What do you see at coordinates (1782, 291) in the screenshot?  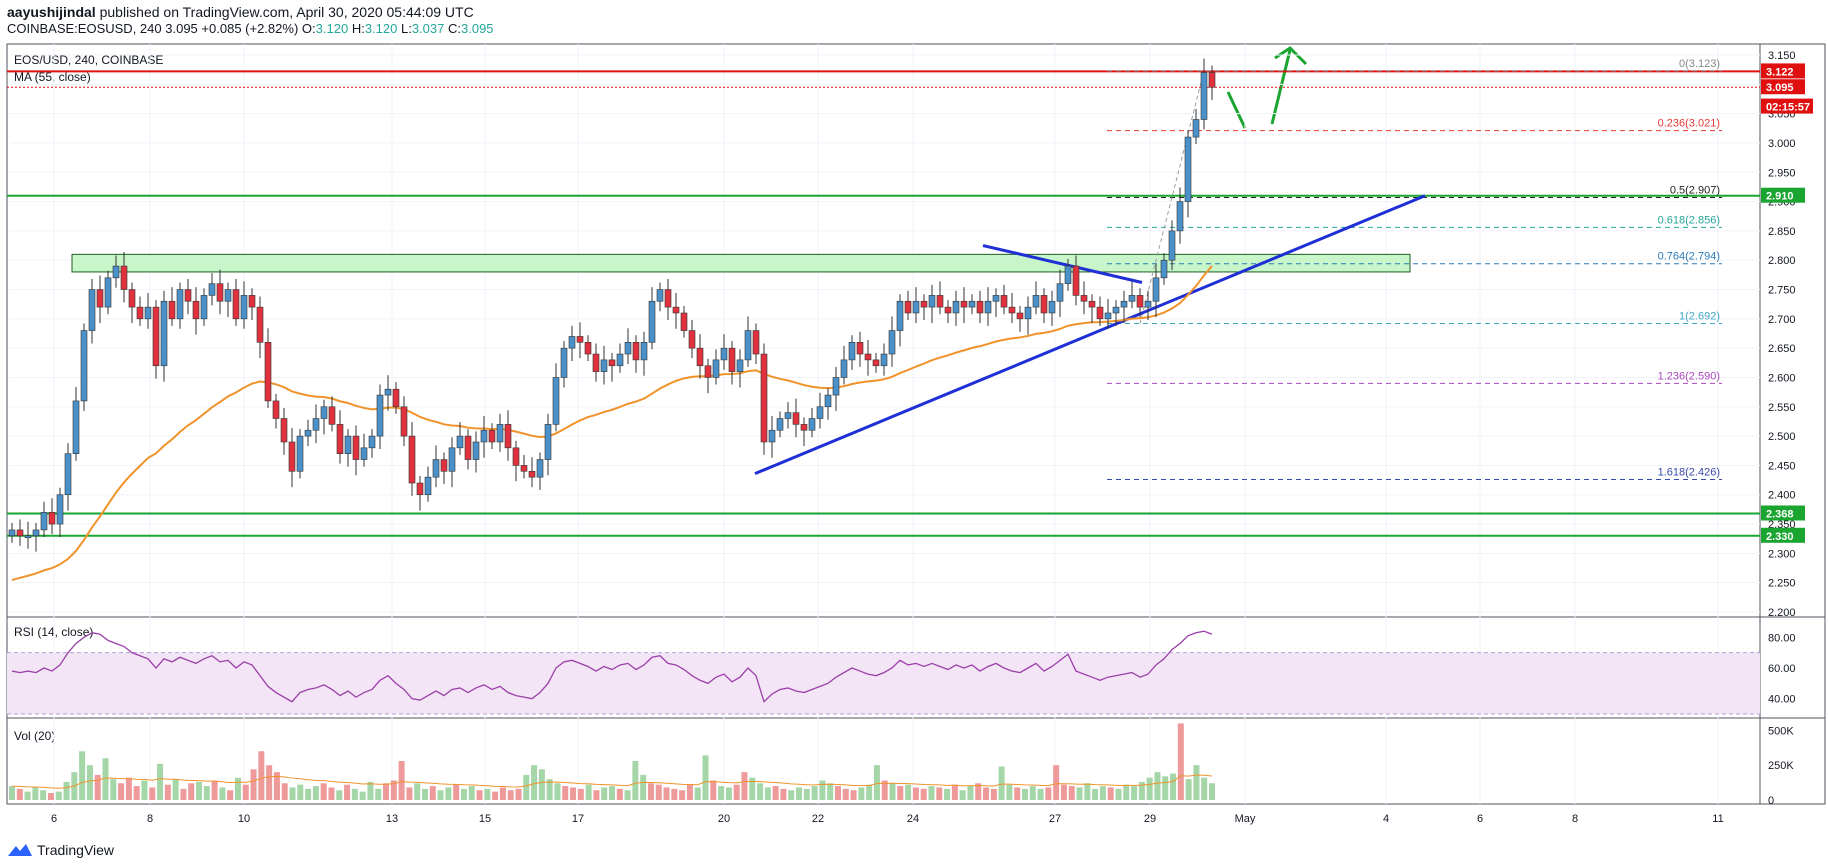 I see `price-tick-label: 2.750` at bounding box center [1782, 291].